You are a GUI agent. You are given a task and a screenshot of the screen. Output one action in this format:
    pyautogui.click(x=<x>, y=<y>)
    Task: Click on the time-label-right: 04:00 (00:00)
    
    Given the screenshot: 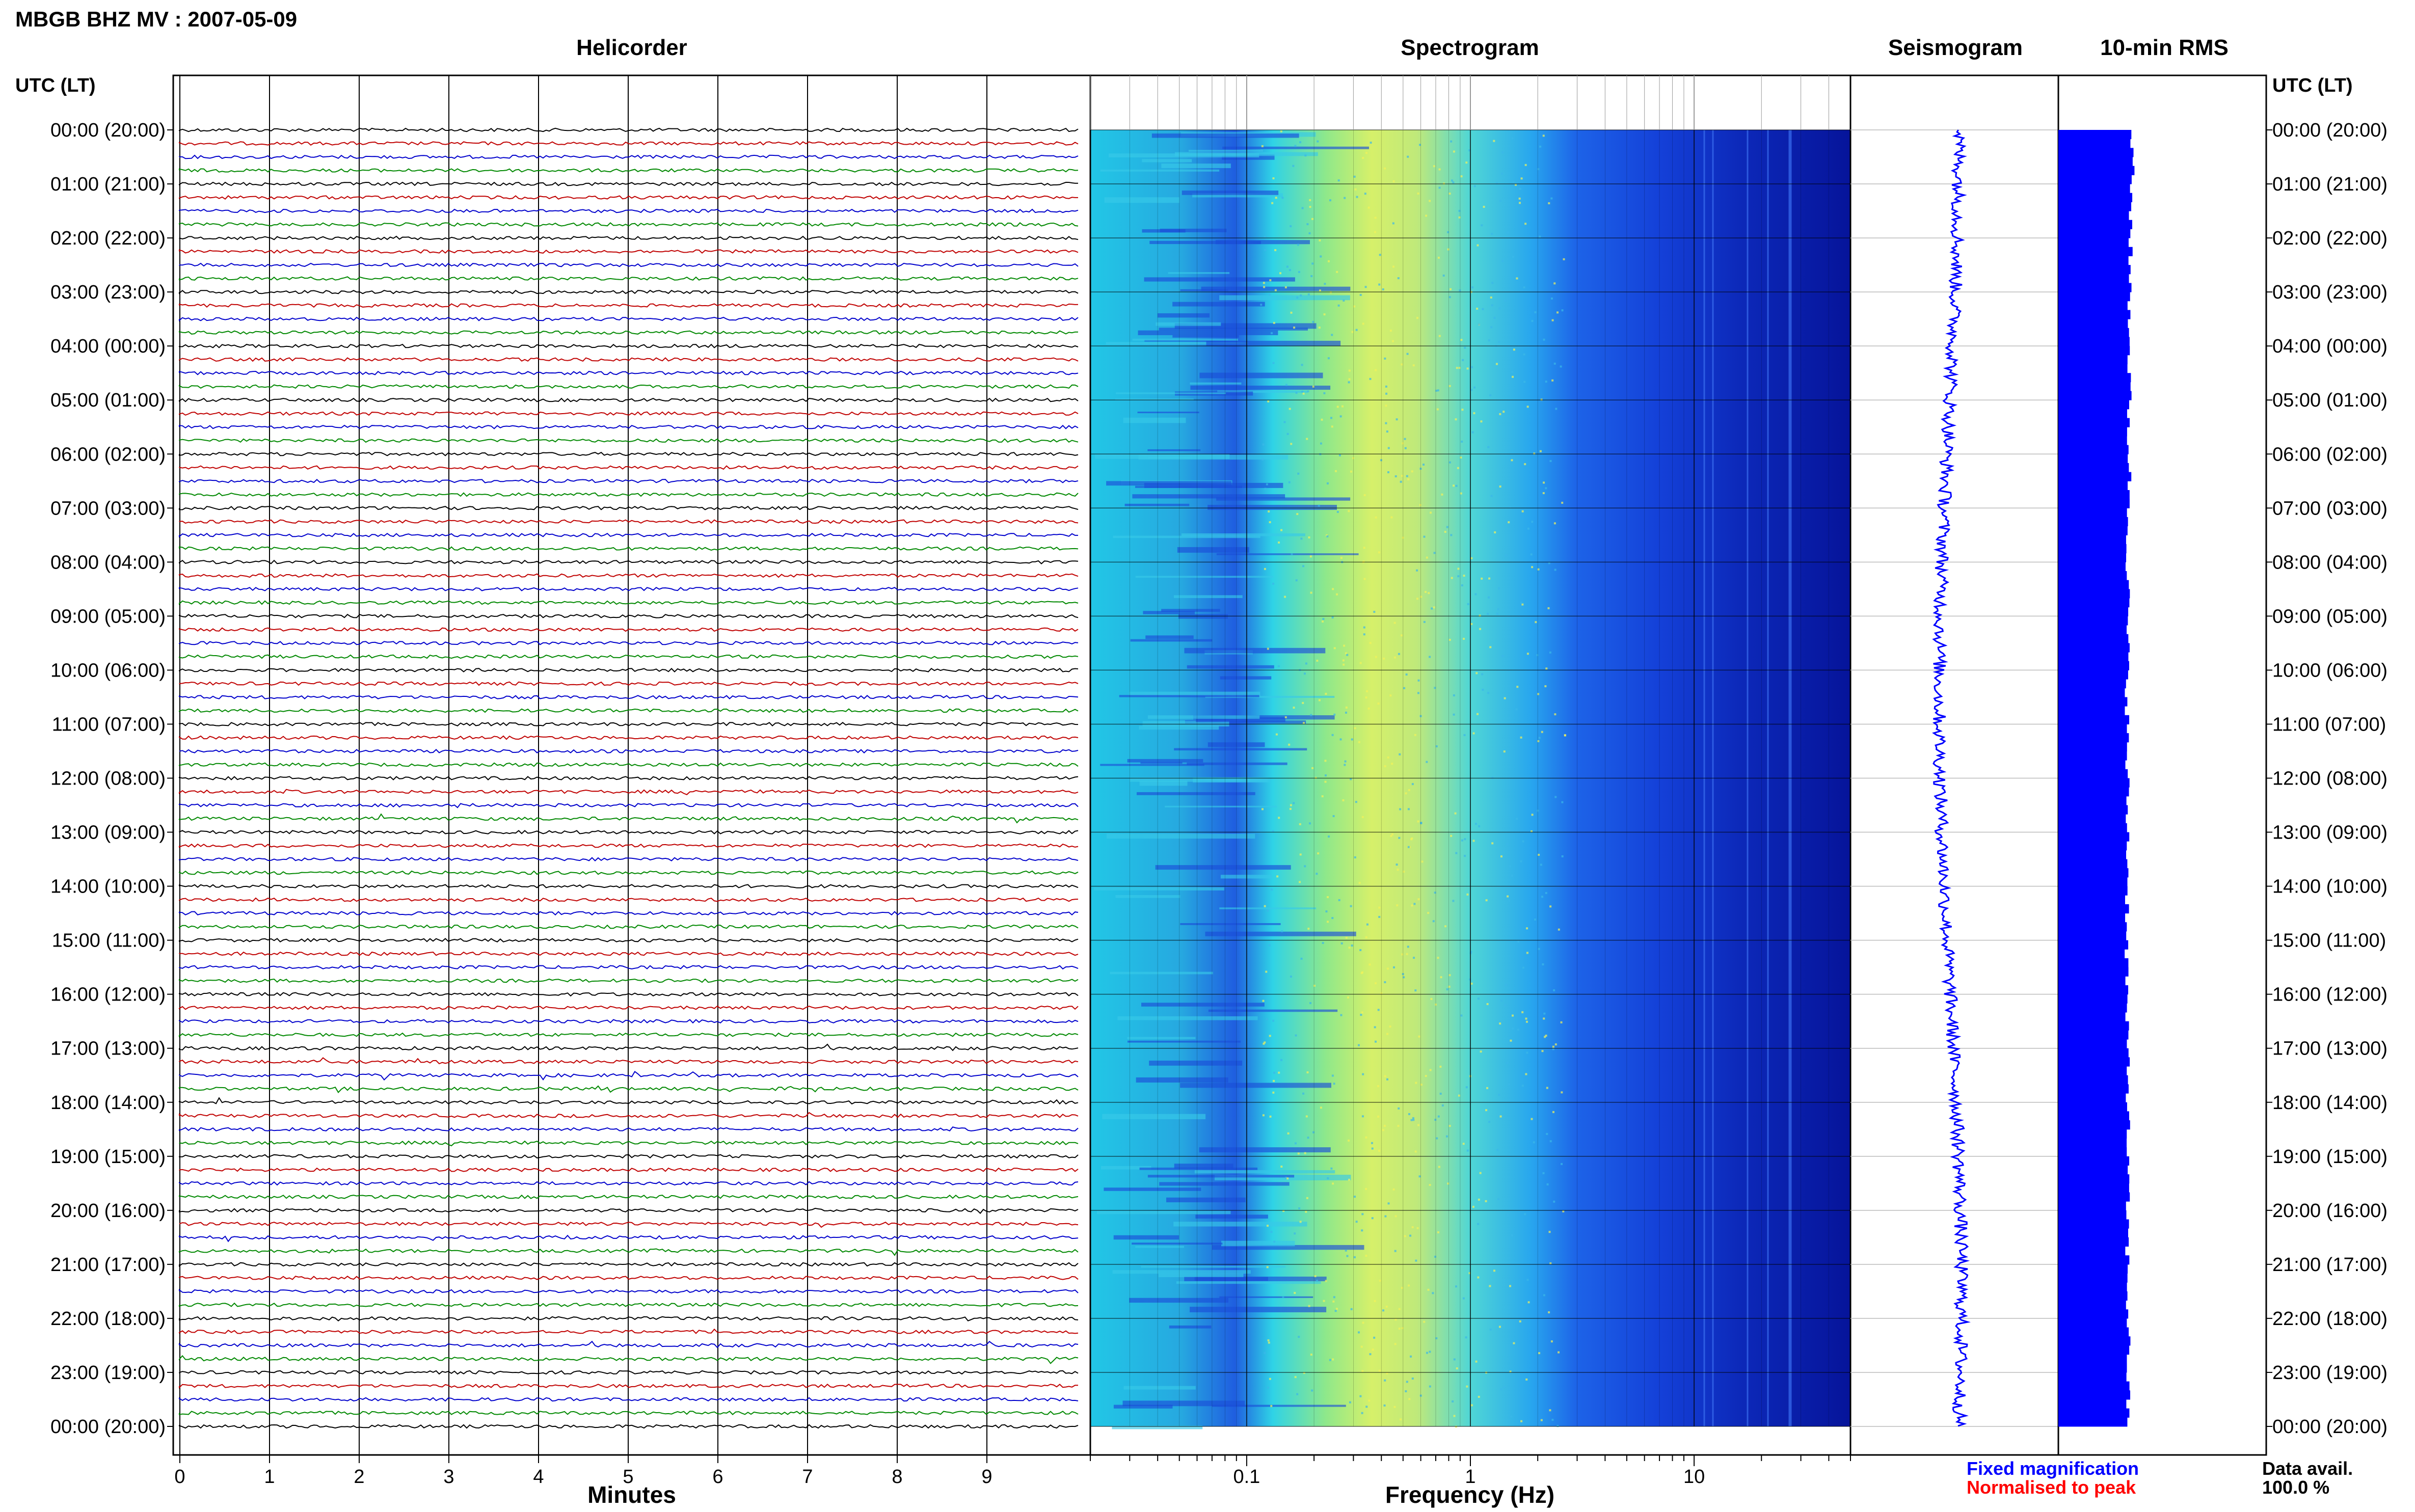 What is the action you would take?
    pyautogui.click(x=2330, y=347)
    